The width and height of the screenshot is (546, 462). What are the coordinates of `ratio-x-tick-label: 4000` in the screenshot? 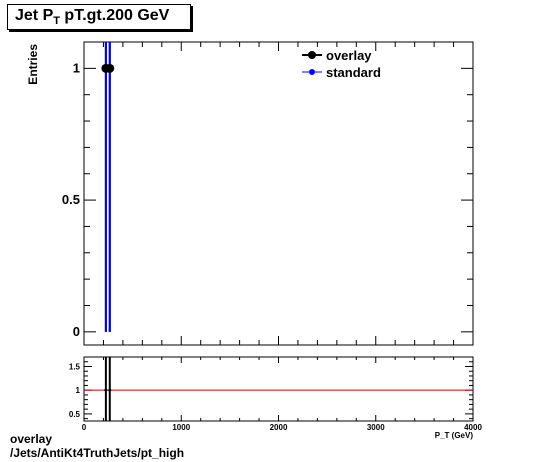 It's located at (473, 427).